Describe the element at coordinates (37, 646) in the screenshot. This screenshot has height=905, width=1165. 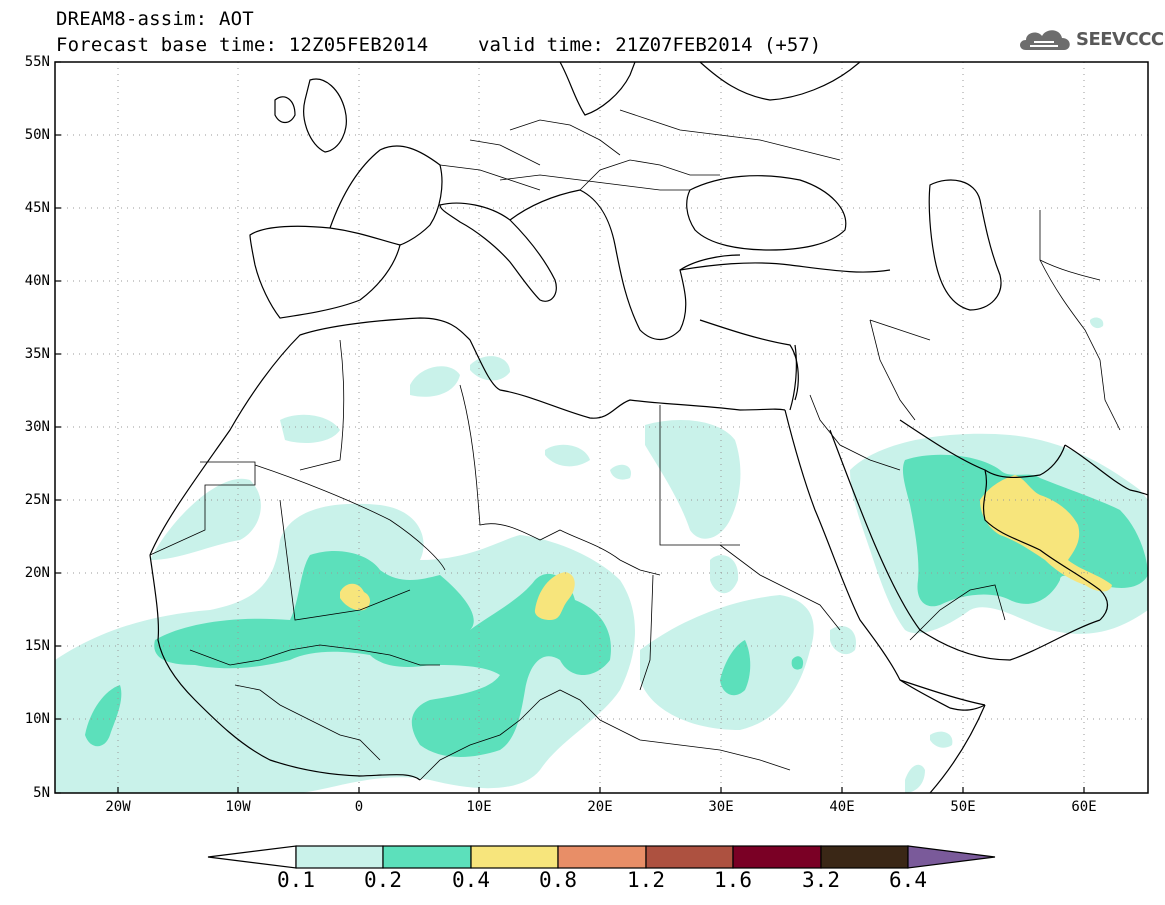
I see `lat-label-15n: 15N` at that location.